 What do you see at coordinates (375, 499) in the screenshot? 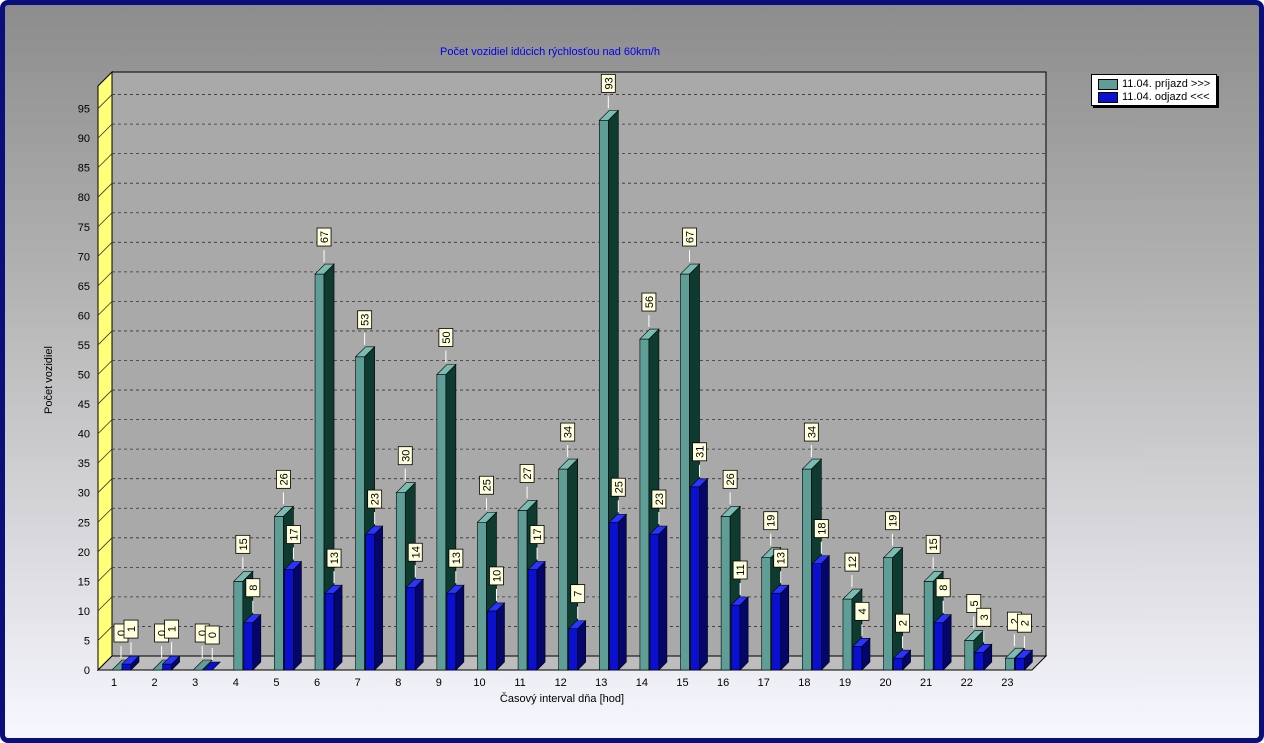
I see `data-label-departure: 23` at bounding box center [375, 499].